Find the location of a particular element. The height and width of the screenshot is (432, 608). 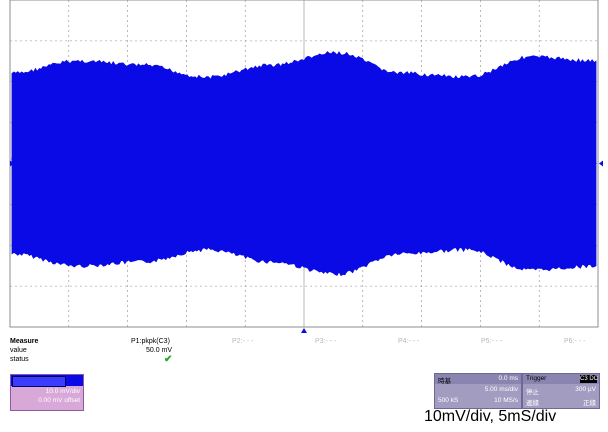

channel-marker-c3: C3 is located at coordinates (15, 160).